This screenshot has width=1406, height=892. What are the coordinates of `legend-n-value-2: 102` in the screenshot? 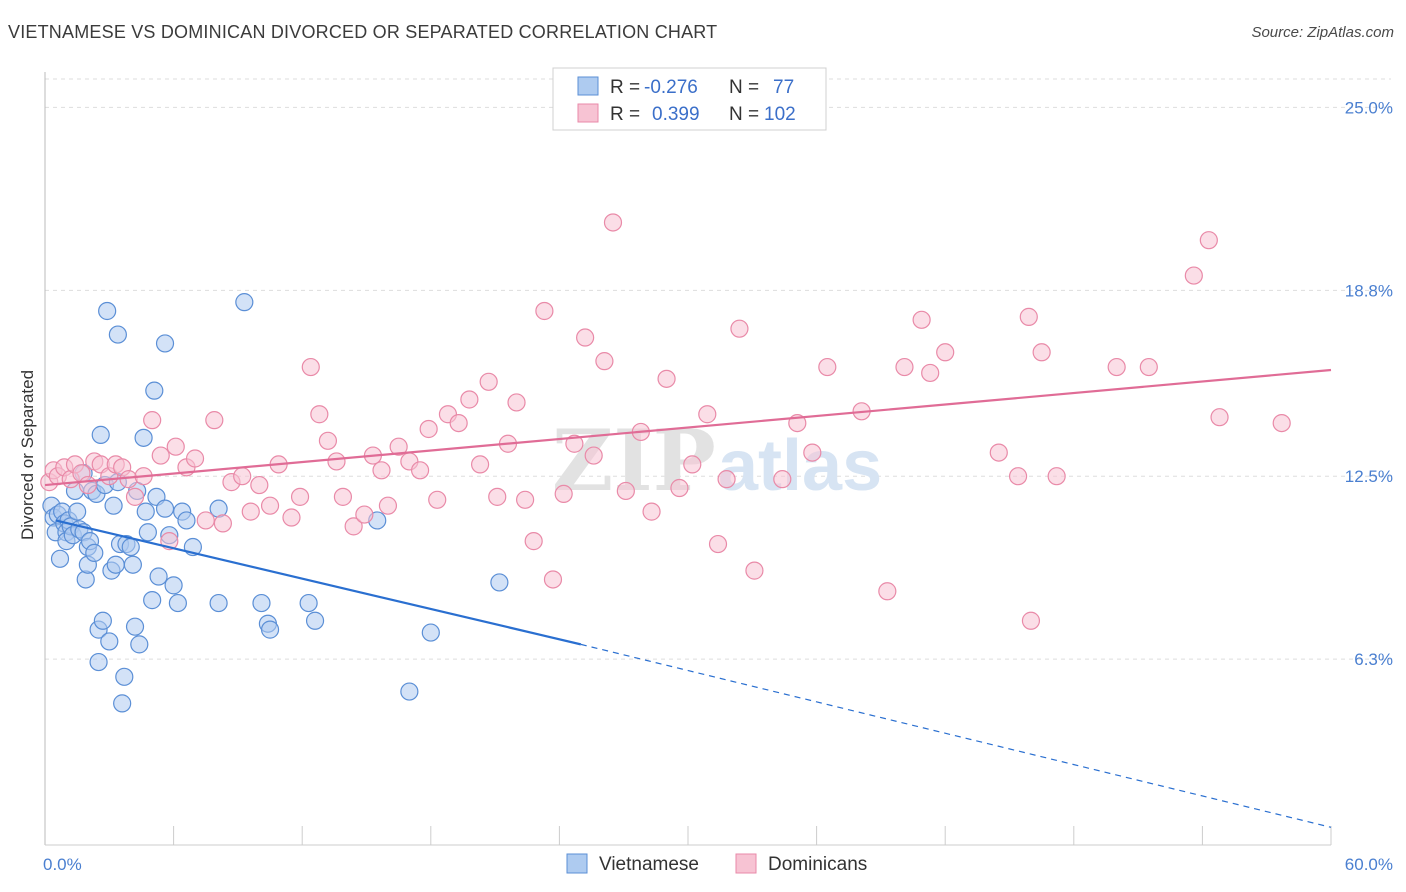 It's located at (780, 114).